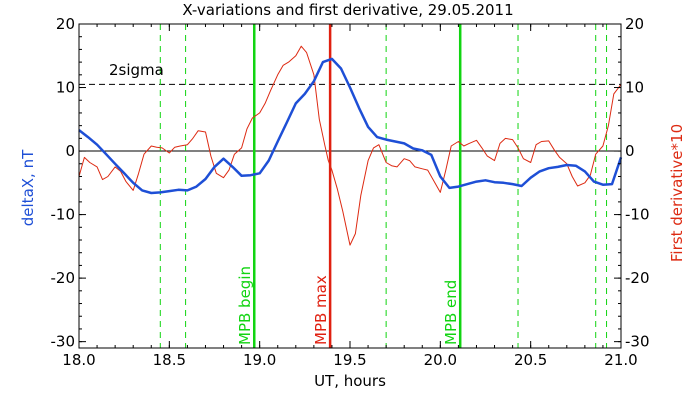 Image resolution: width=700 pixels, height=400 pixels. What do you see at coordinates (350, 381) in the screenshot?
I see `x-axis-label: UT, hours` at bounding box center [350, 381].